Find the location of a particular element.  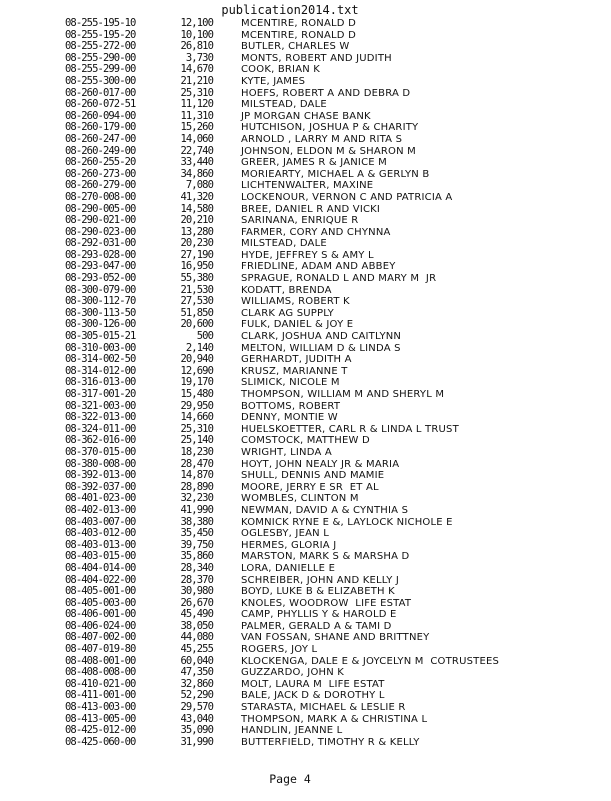

owner-name: JP MORGAN CHASE BANK is located at coordinates (306, 116).